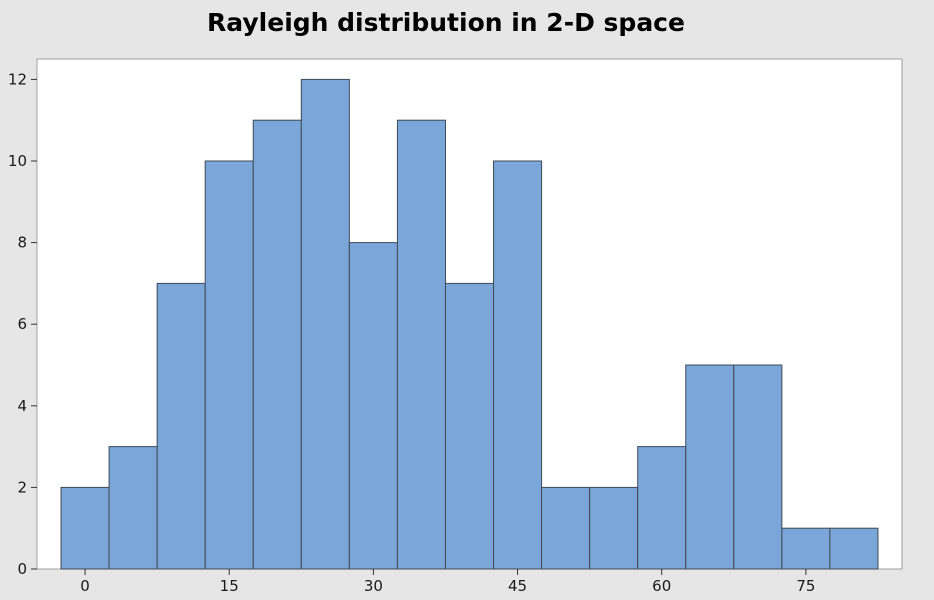 Image resolution: width=934 pixels, height=600 pixels. I want to click on y-tick-label: 10, so click(17, 161).